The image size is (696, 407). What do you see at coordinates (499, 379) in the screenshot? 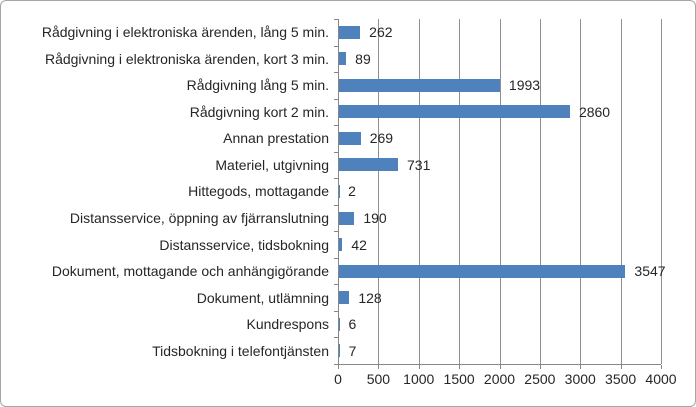
I see `x-axis-tick-label: 2000` at bounding box center [499, 379].